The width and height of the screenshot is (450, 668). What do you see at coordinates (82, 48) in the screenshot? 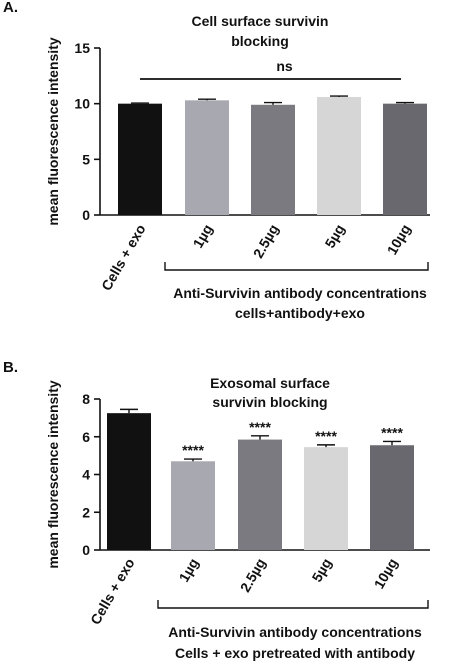
I see `y-tick-label: 15` at bounding box center [82, 48].